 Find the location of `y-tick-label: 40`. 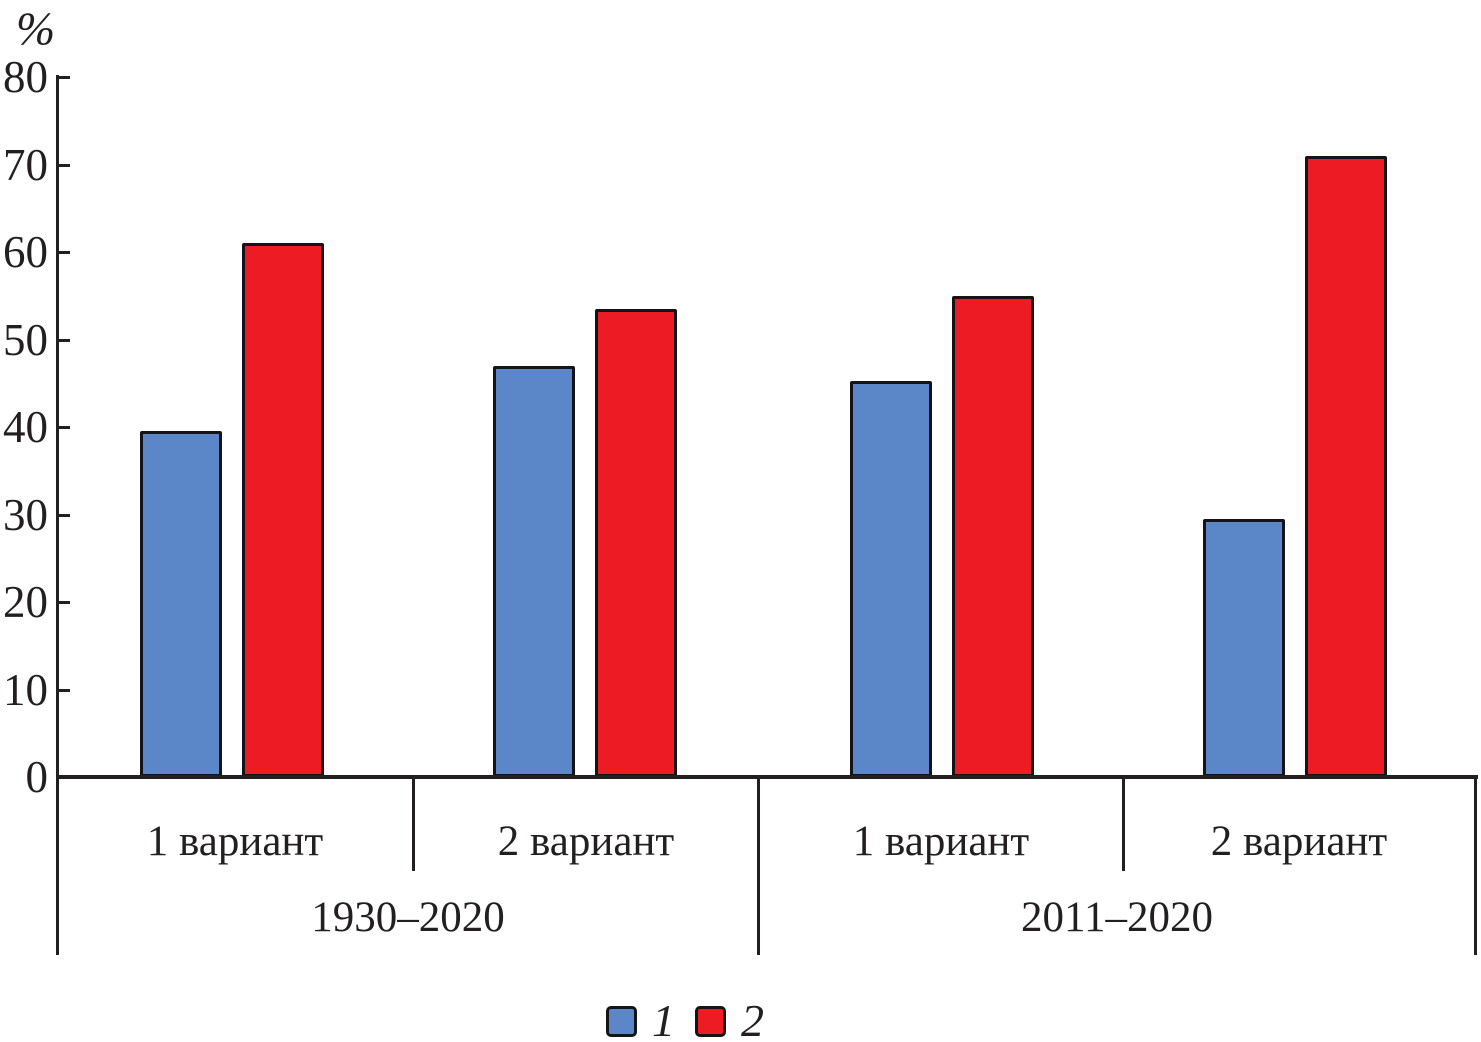

y-tick-label: 40 is located at coordinates (25, 427).